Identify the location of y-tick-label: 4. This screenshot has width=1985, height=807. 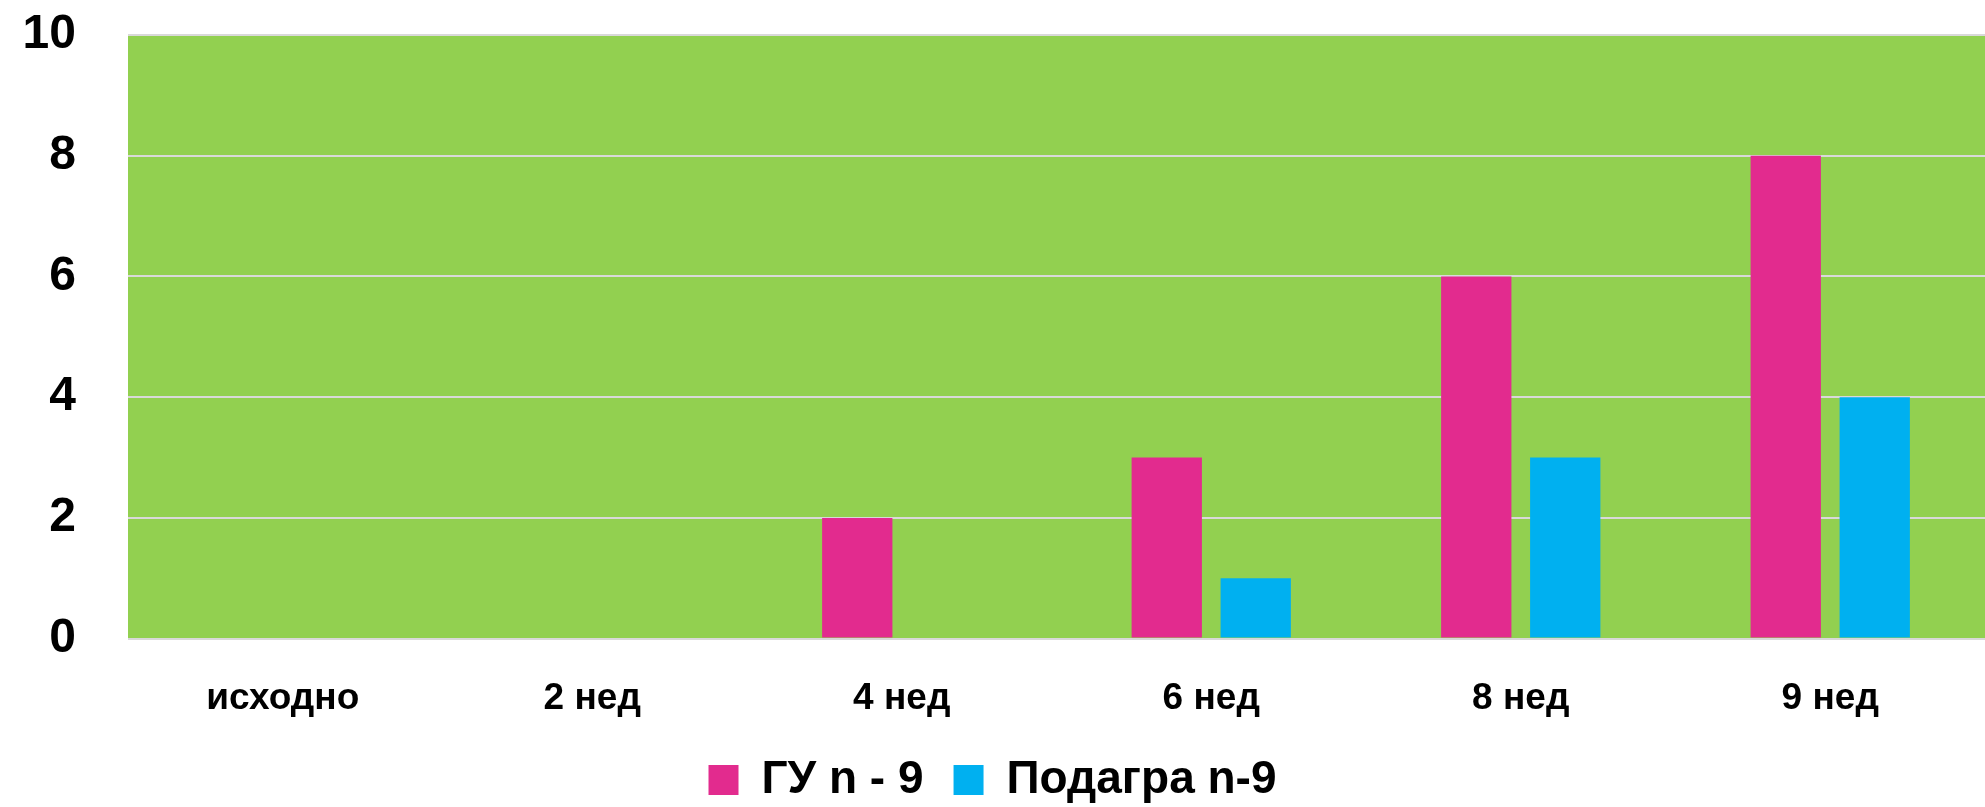
(63, 394).